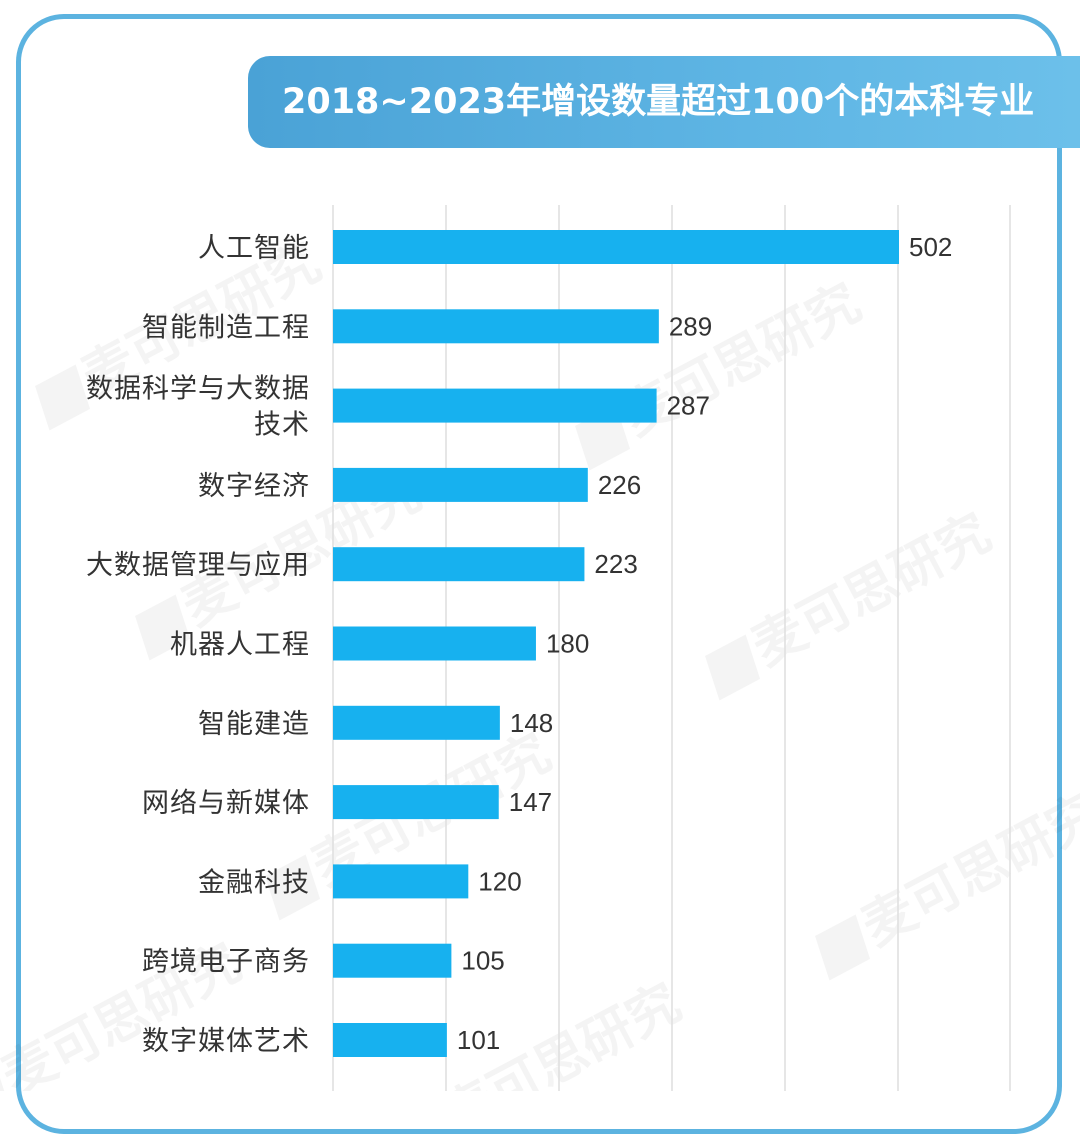 The width and height of the screenshot is (1080, 1134). Describe the element at coordinates (688, 406) in the screenshot. I see `data-label: 287` at that location.